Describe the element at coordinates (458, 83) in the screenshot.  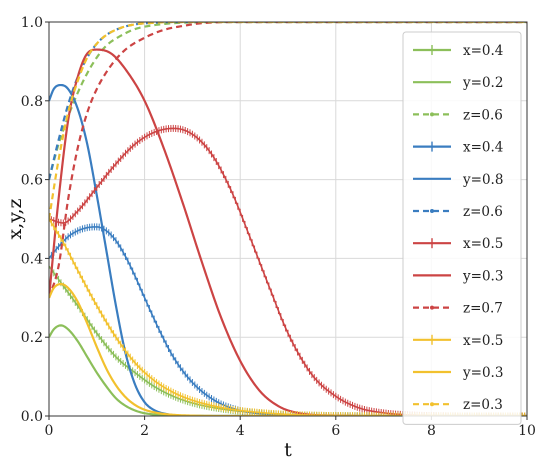
I see `legend-item: y=0.2` at that location.